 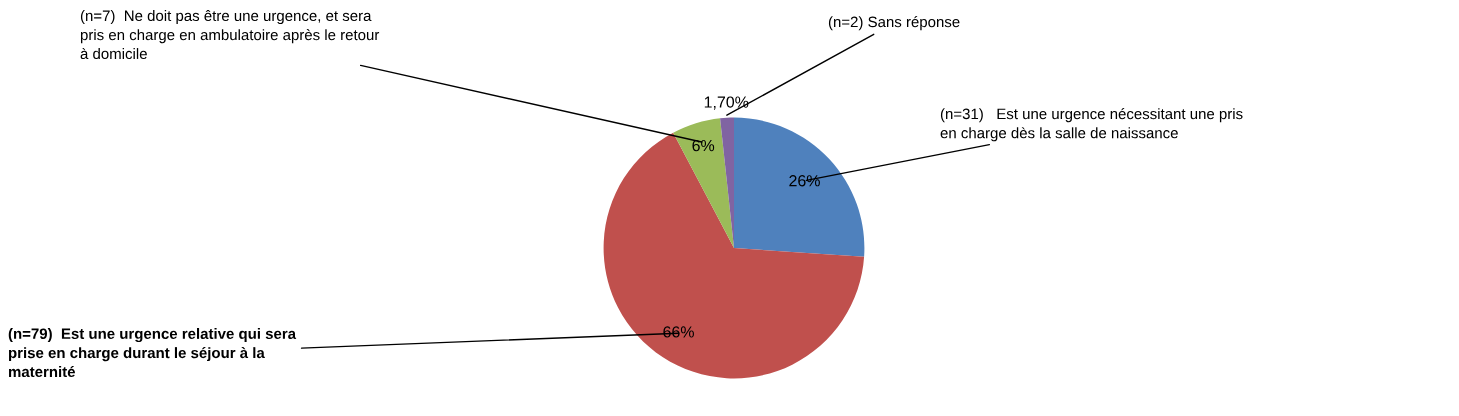 I want to click on slice-label: (n=79) Est une urgence relative qui sera prise en charge durant le séjour à la maternité, so click(x=152, y=353).